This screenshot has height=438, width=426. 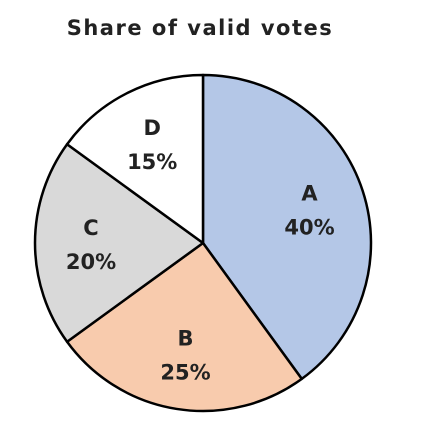 What do you see at coordinates (200, 28) in the screenshot?
I see `chart-title: Share of valid votes` at bounding box center [200, 28].